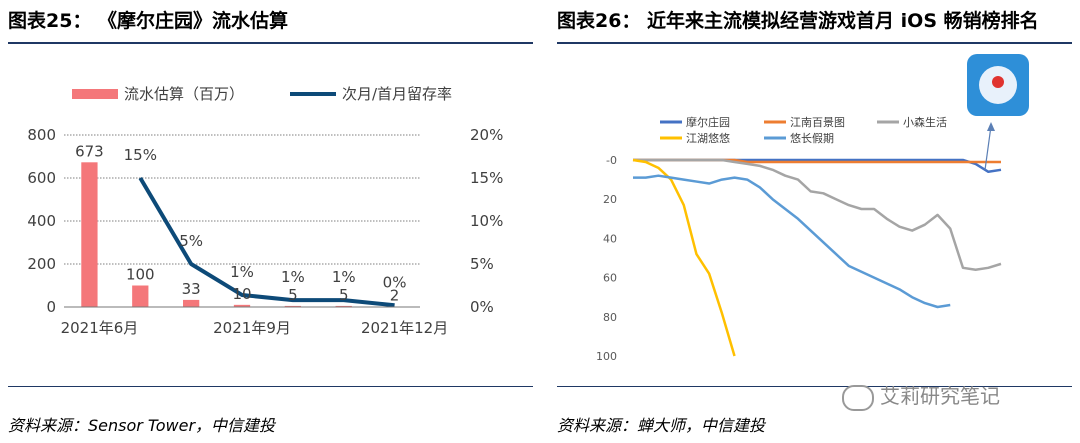  What do you see at coordinates (241, 294) in the screenshot?
I see `bar-data-label: 10` at bounding box center [241, 294].